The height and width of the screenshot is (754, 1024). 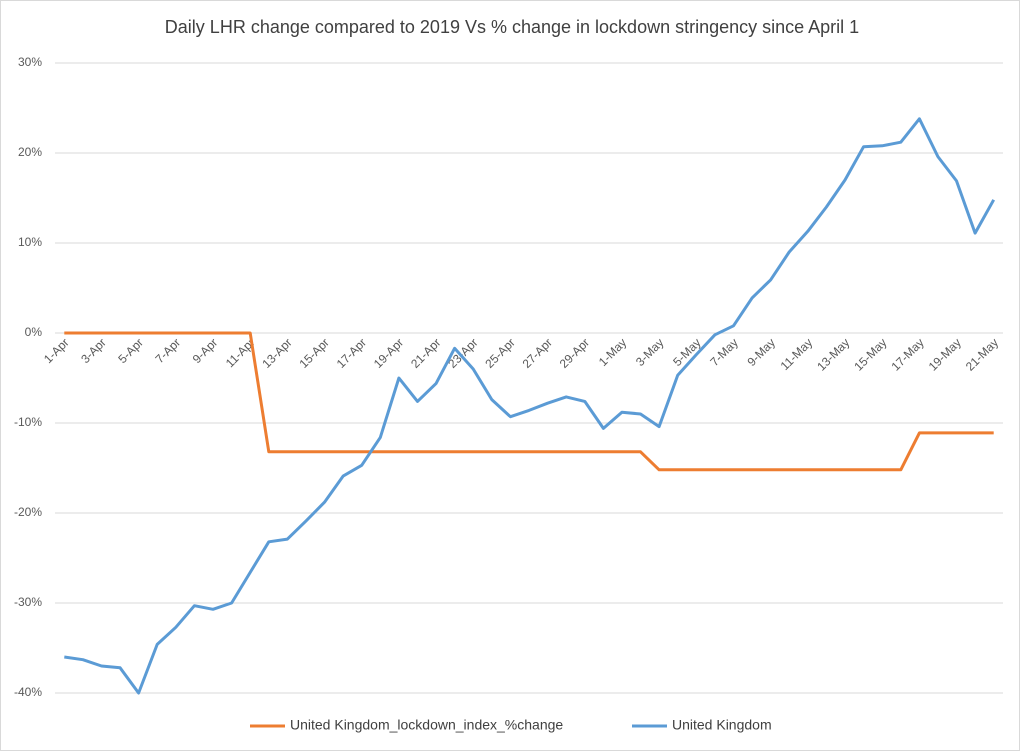 What do you see at coordinates (722, 725) in the screenshot?
I see `legend-label: United Kingdom` at bounding box center [722, 725].